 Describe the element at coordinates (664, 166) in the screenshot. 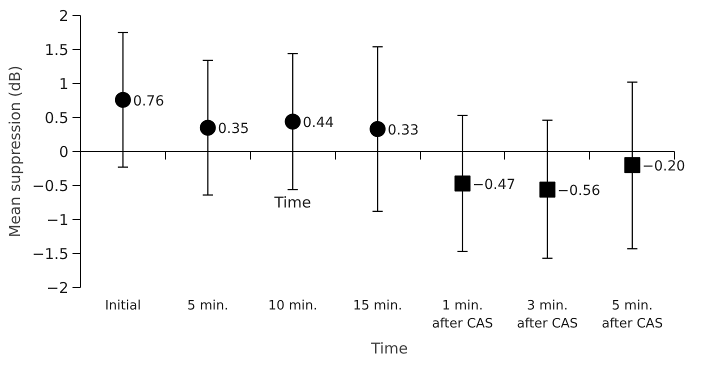

I see `data-label: −0.20` at that location.